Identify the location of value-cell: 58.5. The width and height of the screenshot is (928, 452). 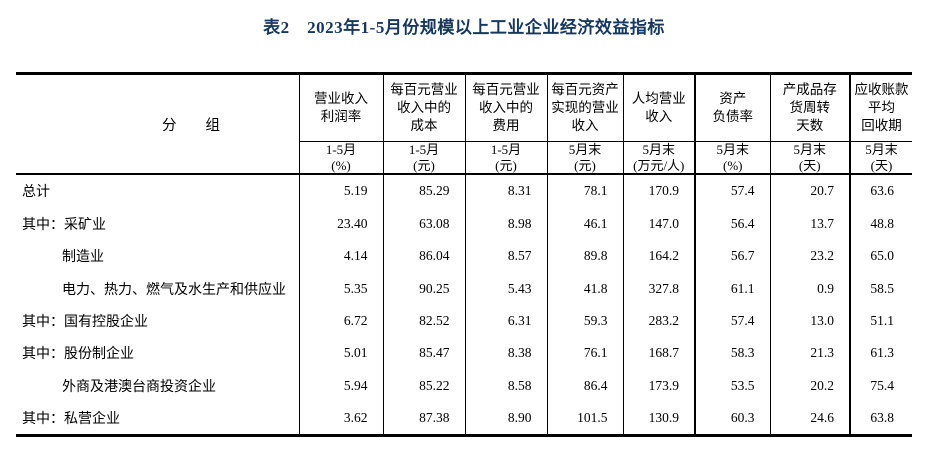
(880, 288).